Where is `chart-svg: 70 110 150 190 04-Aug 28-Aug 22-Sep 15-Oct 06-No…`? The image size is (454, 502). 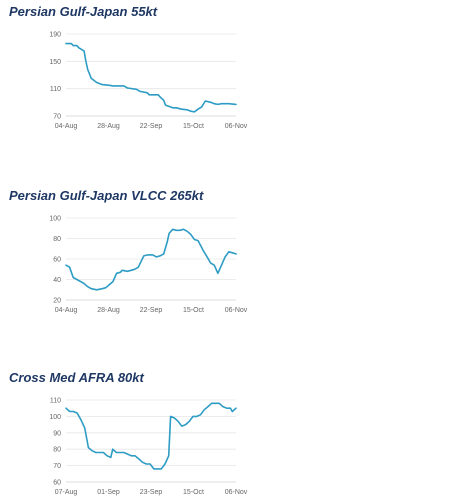
chart-svg: 70 110 150 190 04-Aug 28-Aug 22-Sep 15-Oct 06-No… is located at coordinates (148, 81).